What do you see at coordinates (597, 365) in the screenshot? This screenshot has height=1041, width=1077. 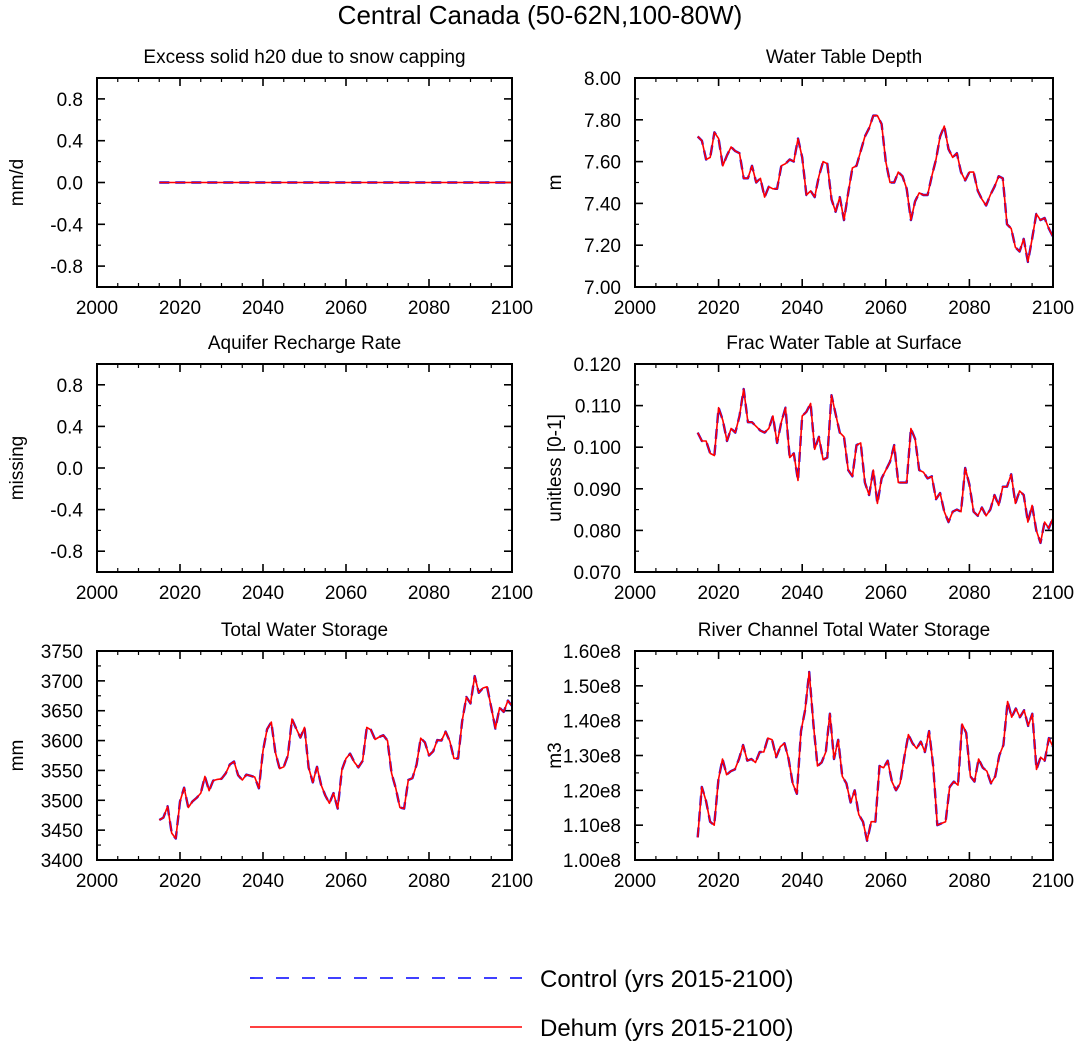 I see `y-tick-label: 0.120` at bounding box center [597, 365].